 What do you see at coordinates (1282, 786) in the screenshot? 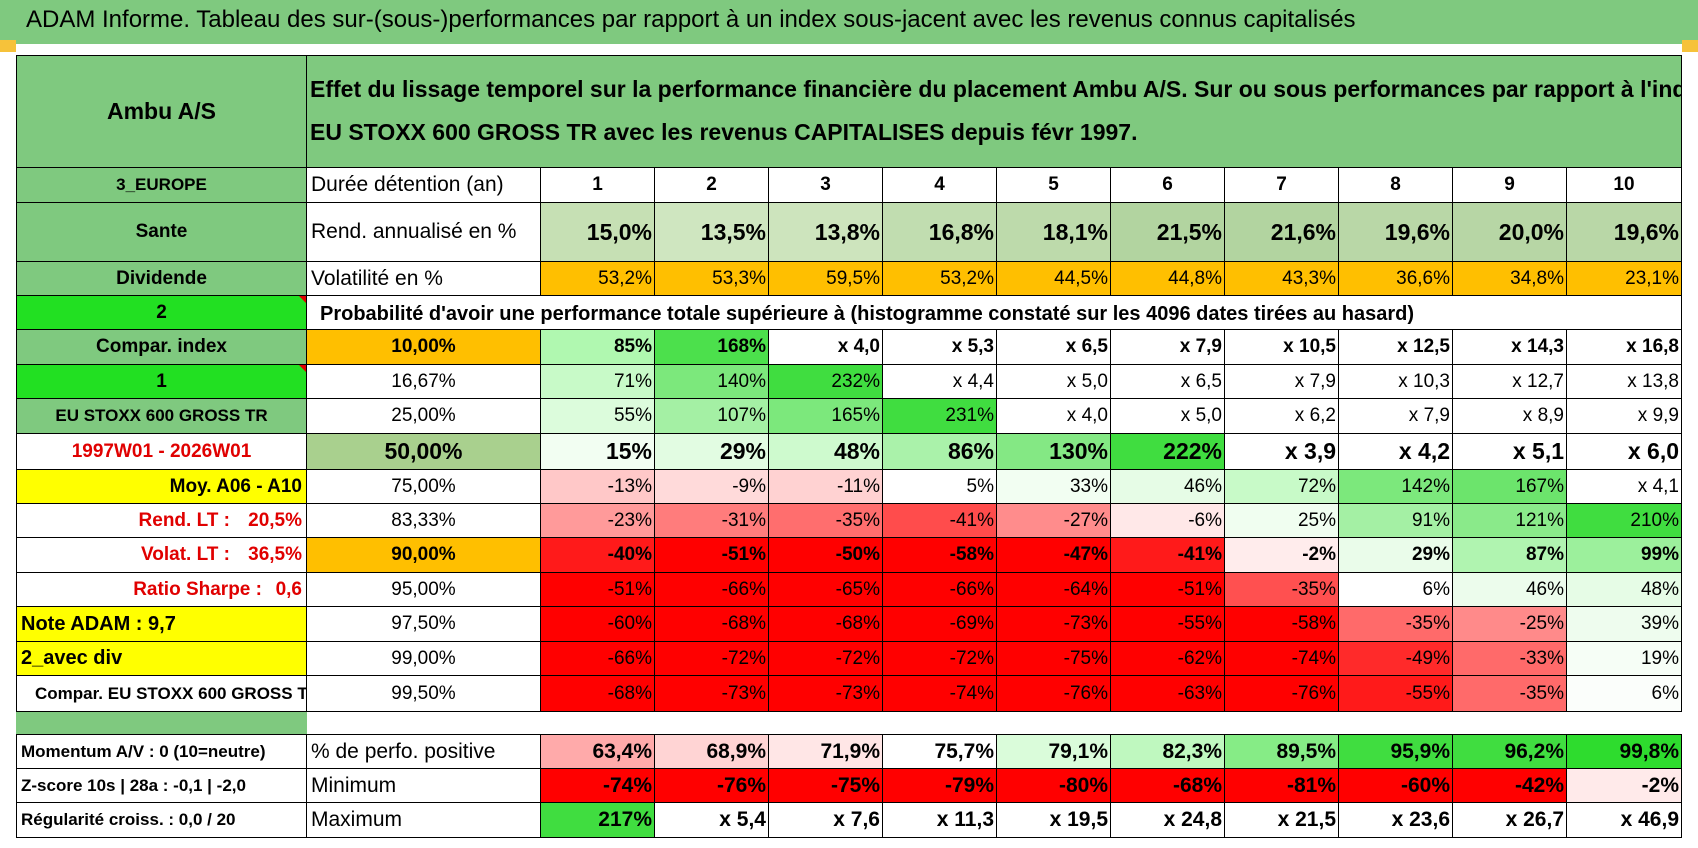
I see `minimum-value: -81%` at bounding box center [1282, 786].